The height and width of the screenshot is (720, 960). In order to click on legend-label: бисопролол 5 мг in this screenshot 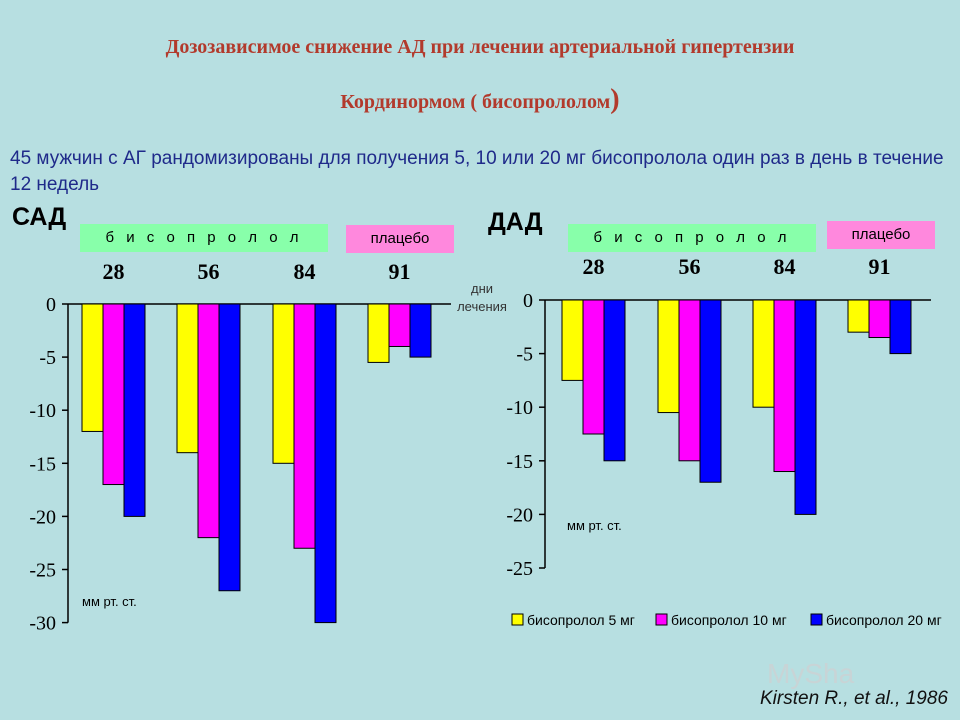, I will do `click(581, 620)`.